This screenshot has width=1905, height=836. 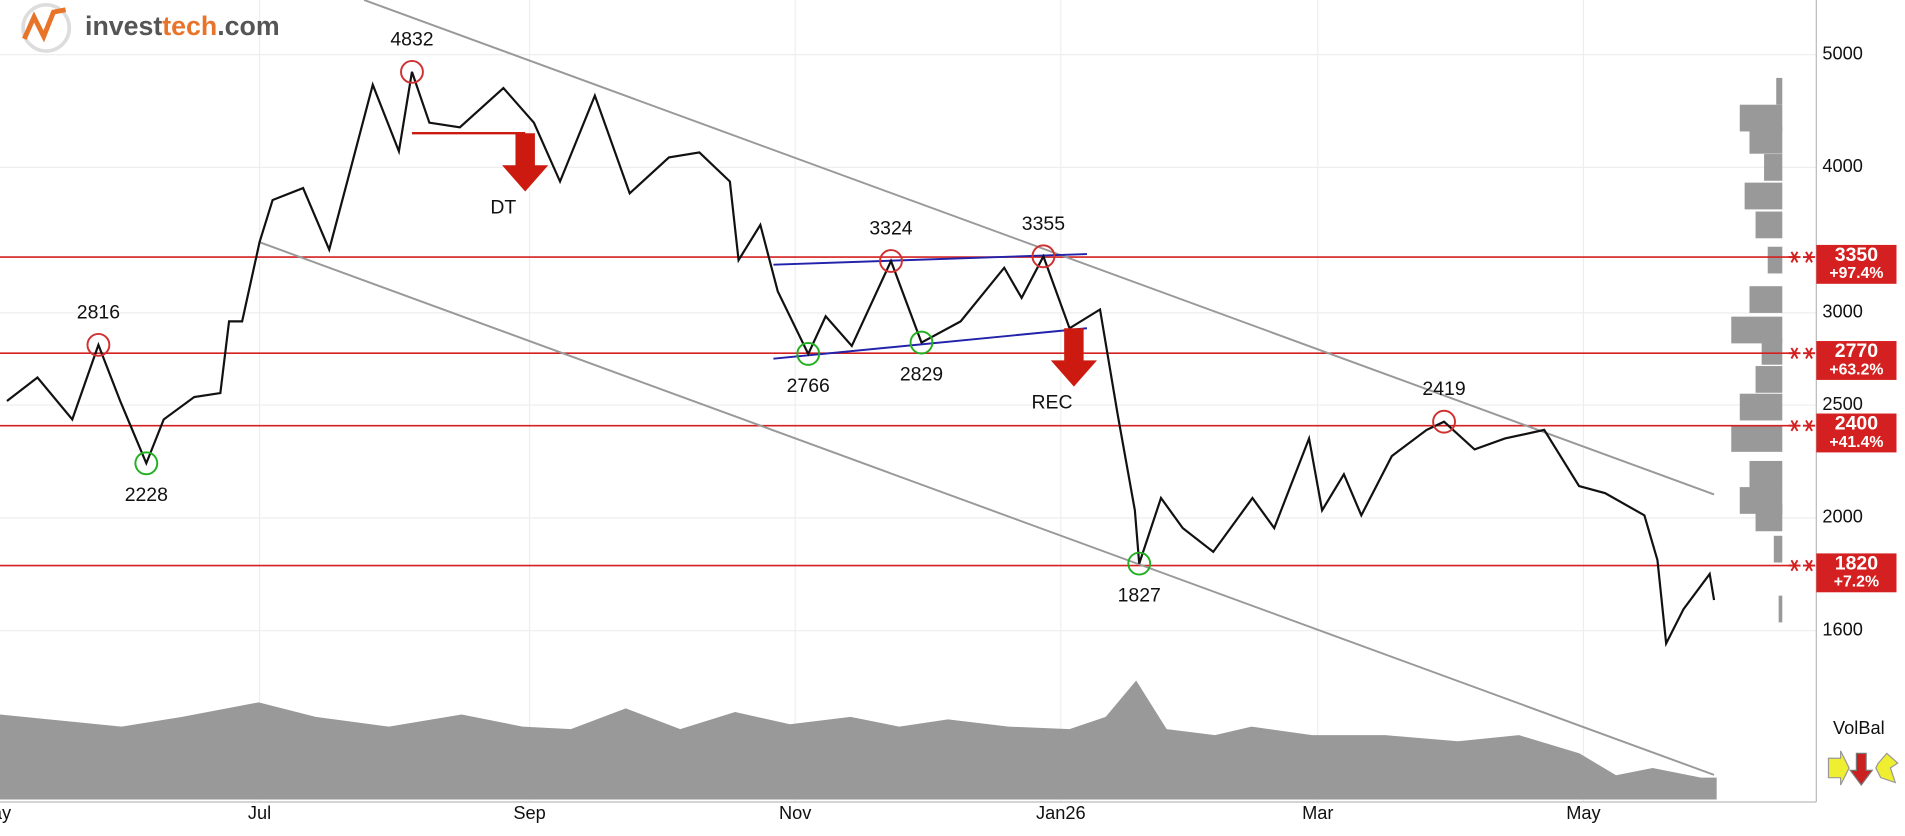 I want to click on pivot-label: 1827, so click(x=1139, y=596).